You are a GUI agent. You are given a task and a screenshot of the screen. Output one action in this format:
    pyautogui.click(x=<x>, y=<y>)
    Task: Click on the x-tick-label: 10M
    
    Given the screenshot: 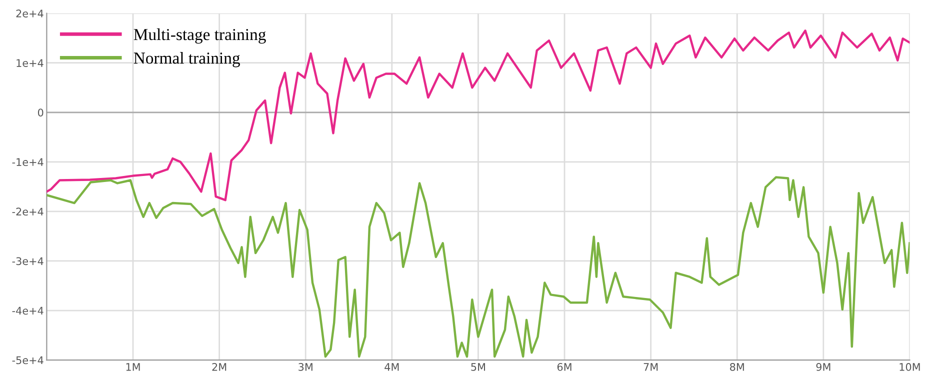 What is the action you would take?
    pyautogui.click(x=910, y=367)
    